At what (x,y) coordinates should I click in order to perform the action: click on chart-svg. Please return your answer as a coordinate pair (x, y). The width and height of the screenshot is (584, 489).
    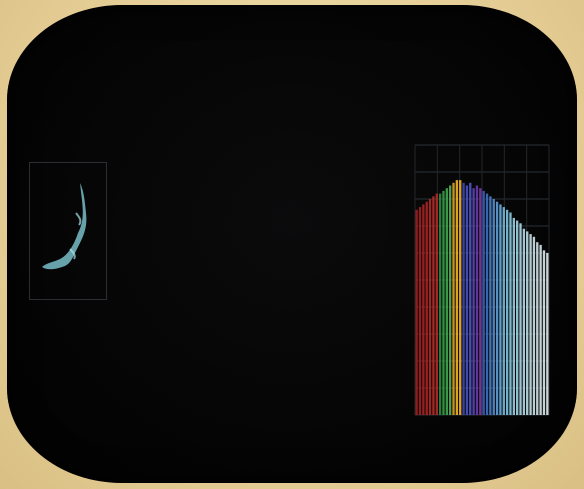
    Looking at the image, I should click on (482, 280).